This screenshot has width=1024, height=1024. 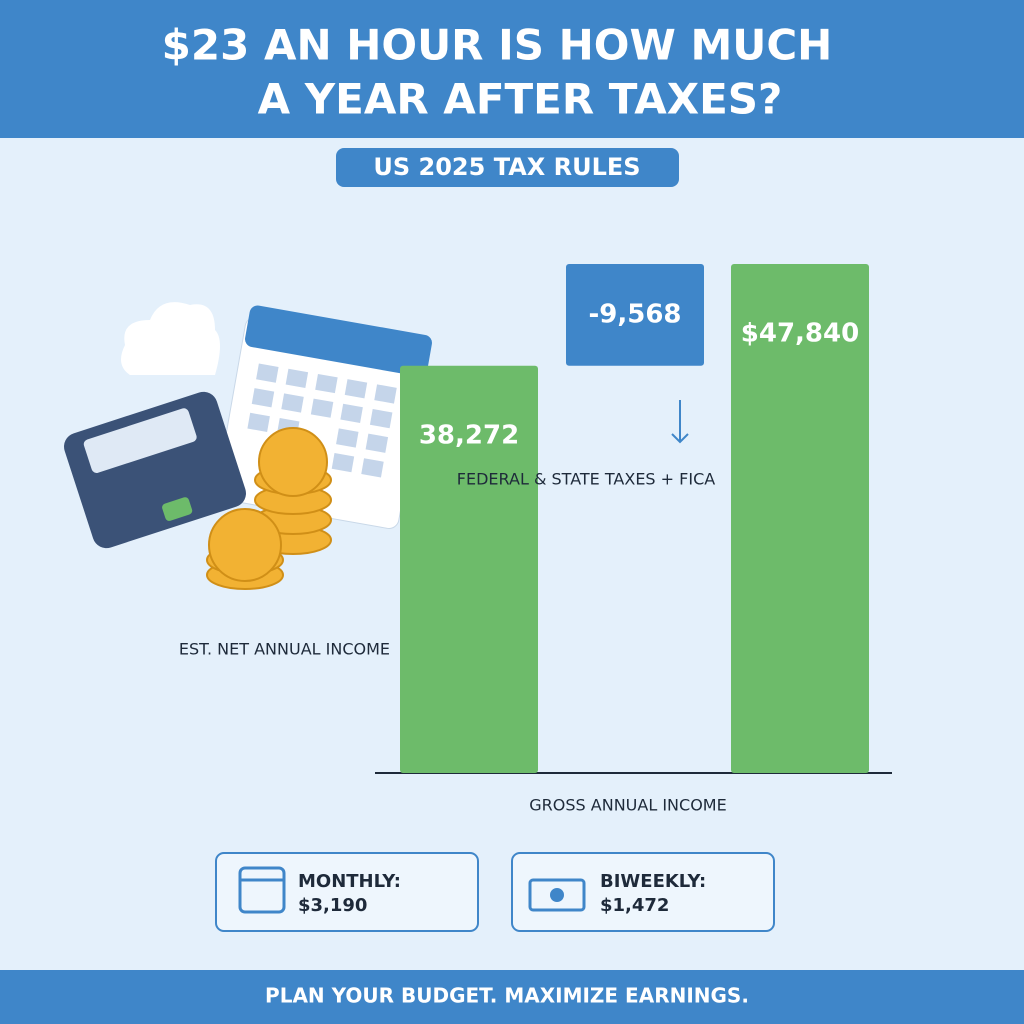 I want to click on illustration, so click(x=248, y=446).